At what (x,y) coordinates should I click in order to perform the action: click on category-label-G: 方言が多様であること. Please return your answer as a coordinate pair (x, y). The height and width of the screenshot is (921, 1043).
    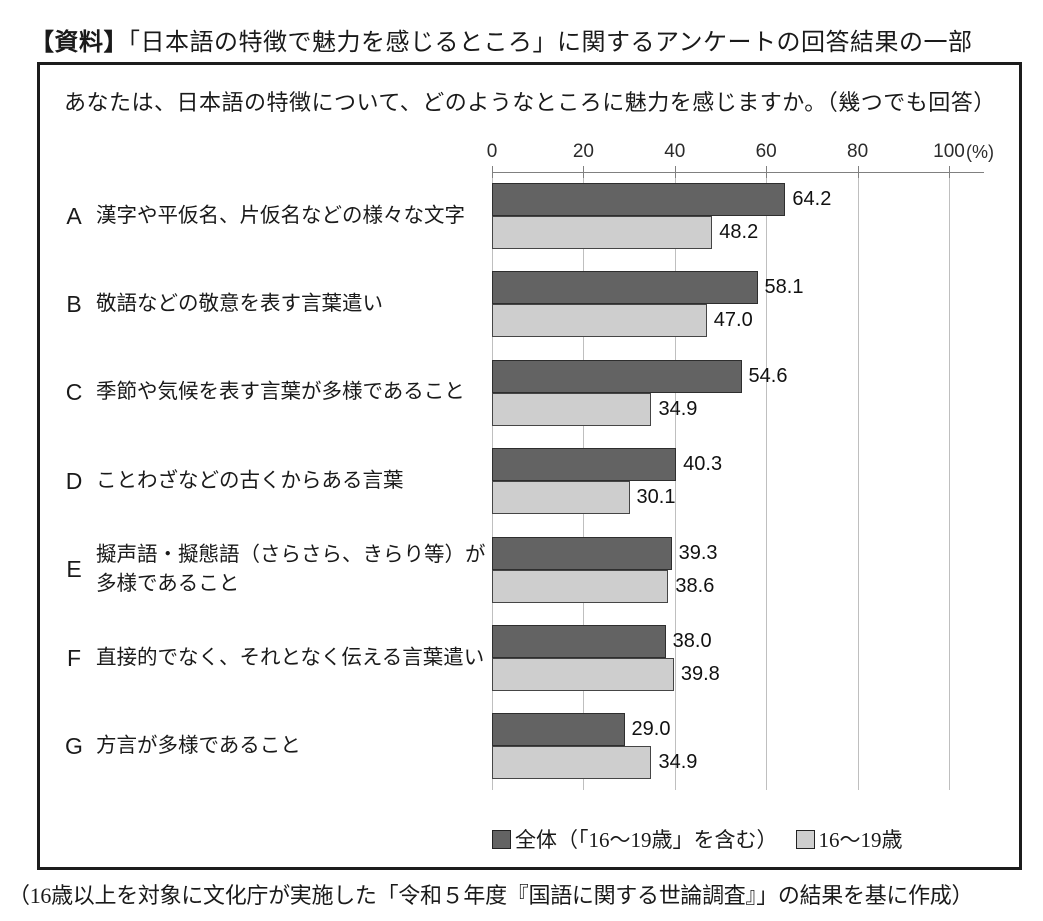
    Looking at the image, I should click on (198, 746).